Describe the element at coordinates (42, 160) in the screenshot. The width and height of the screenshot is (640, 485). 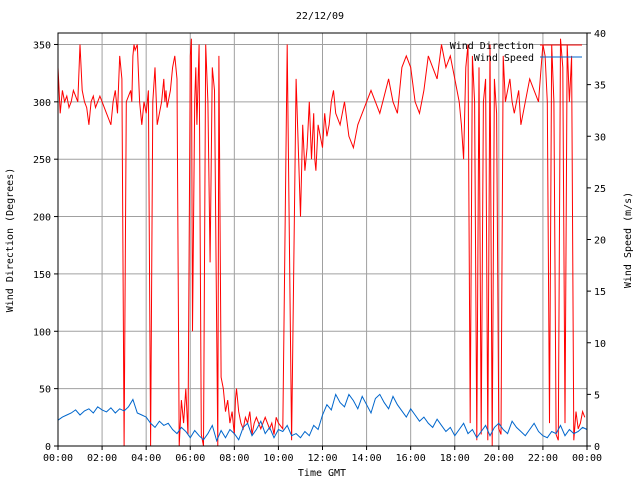
I see `y-left-tick-label: 250` at that location.